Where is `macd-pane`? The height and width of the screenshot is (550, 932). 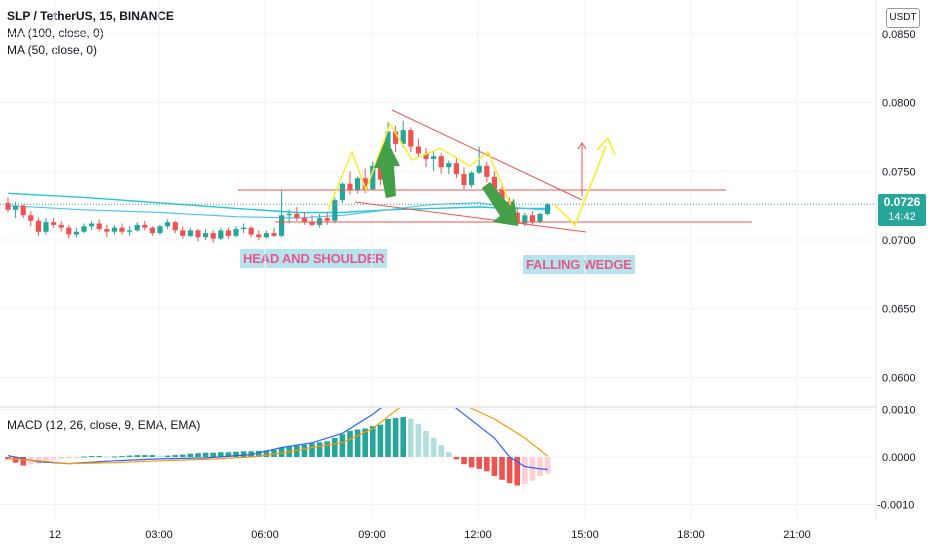
macd-pane is located at coordinates (278, 447).